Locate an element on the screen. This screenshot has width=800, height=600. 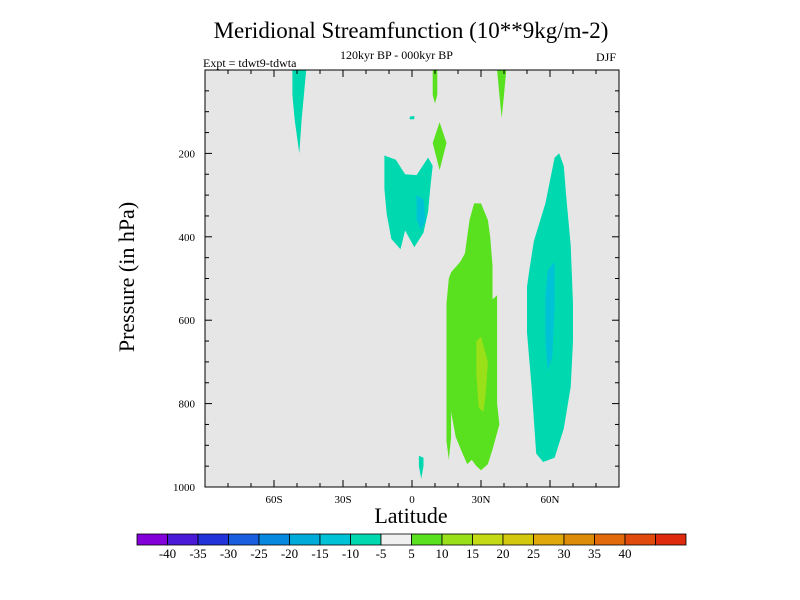
experiment-label: Expt = tdwt9-tdwta is located at coordinates (250, 63).